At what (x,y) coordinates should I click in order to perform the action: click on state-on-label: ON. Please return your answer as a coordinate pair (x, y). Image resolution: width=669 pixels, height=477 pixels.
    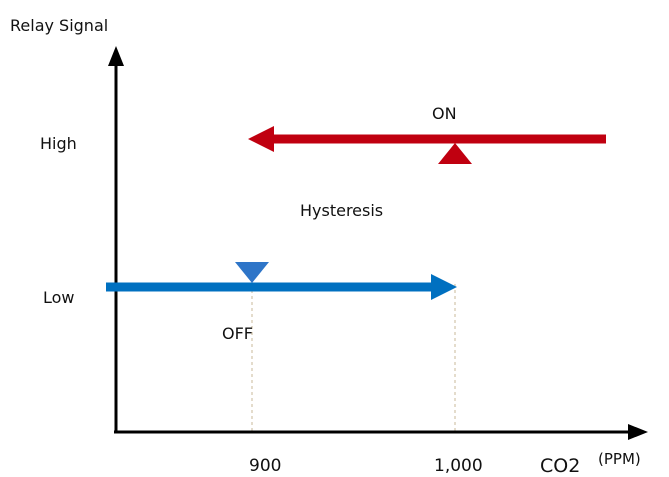
    Looking at the image, I should click on (444, 113).